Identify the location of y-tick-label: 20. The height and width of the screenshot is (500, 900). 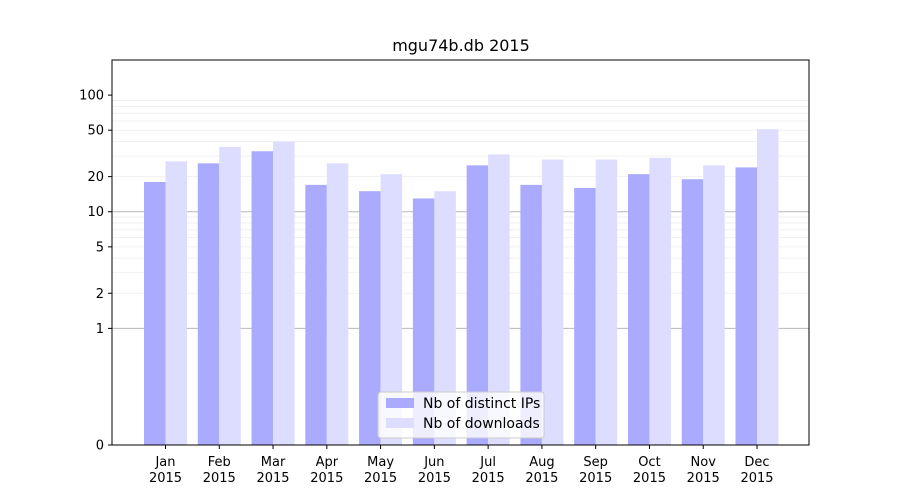
(95, 177).